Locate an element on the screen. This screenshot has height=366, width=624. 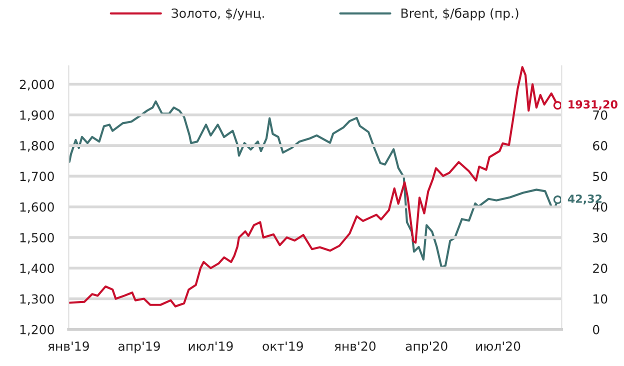
y-tick-label: 1,500 is located at coordinates (37, 238).